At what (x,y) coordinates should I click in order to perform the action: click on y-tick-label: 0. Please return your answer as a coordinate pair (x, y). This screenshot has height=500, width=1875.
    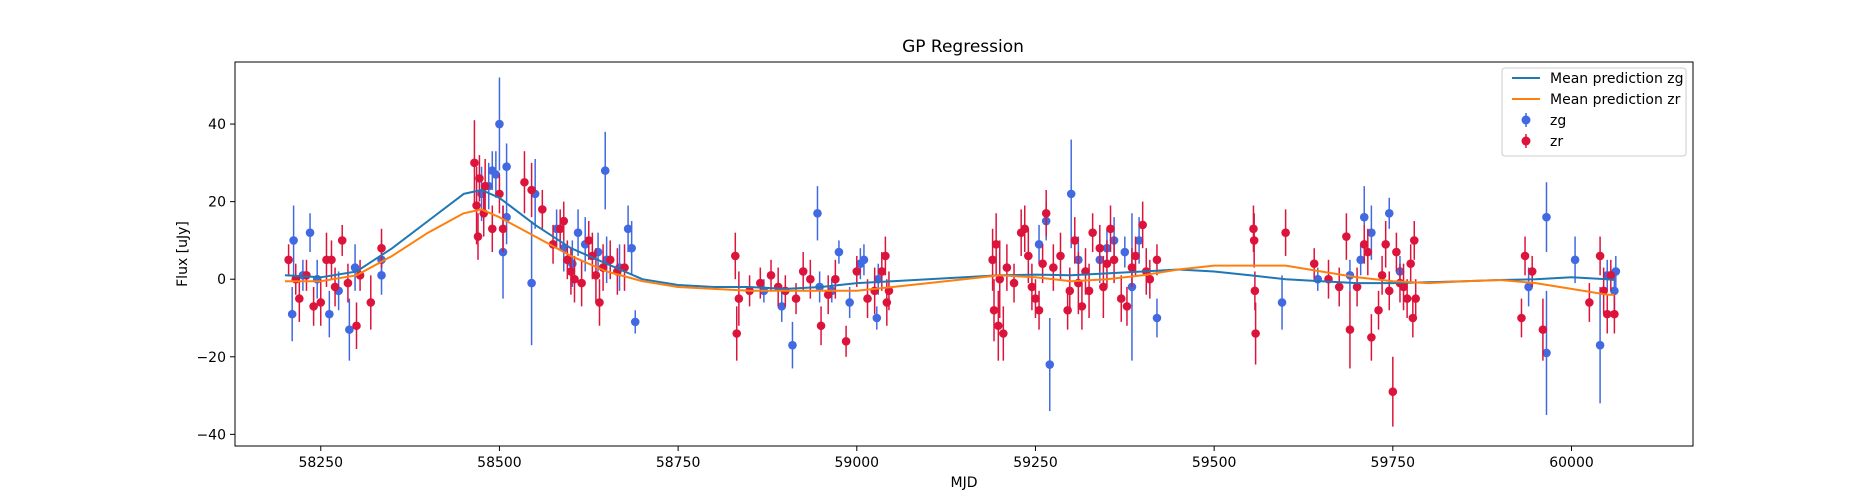
    Looking at the image, I should click on (221, 280).